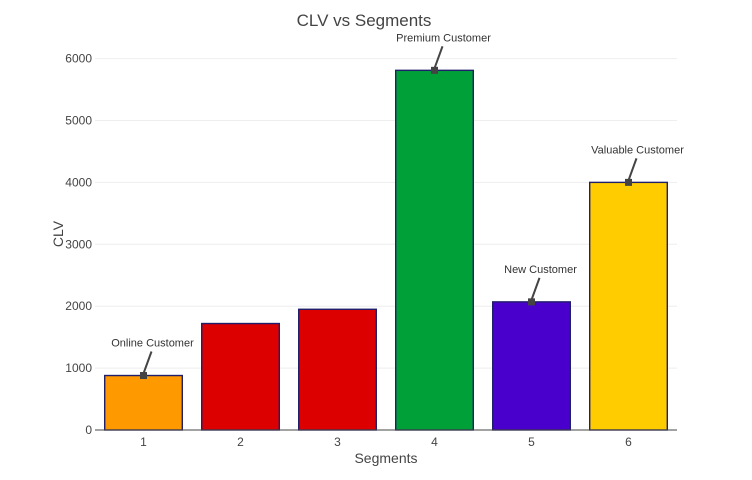 The image size is (752, 480). Describe the element at coordinates (143, 442) in the screenshot. I see `x-tick-label: 1` at that location.